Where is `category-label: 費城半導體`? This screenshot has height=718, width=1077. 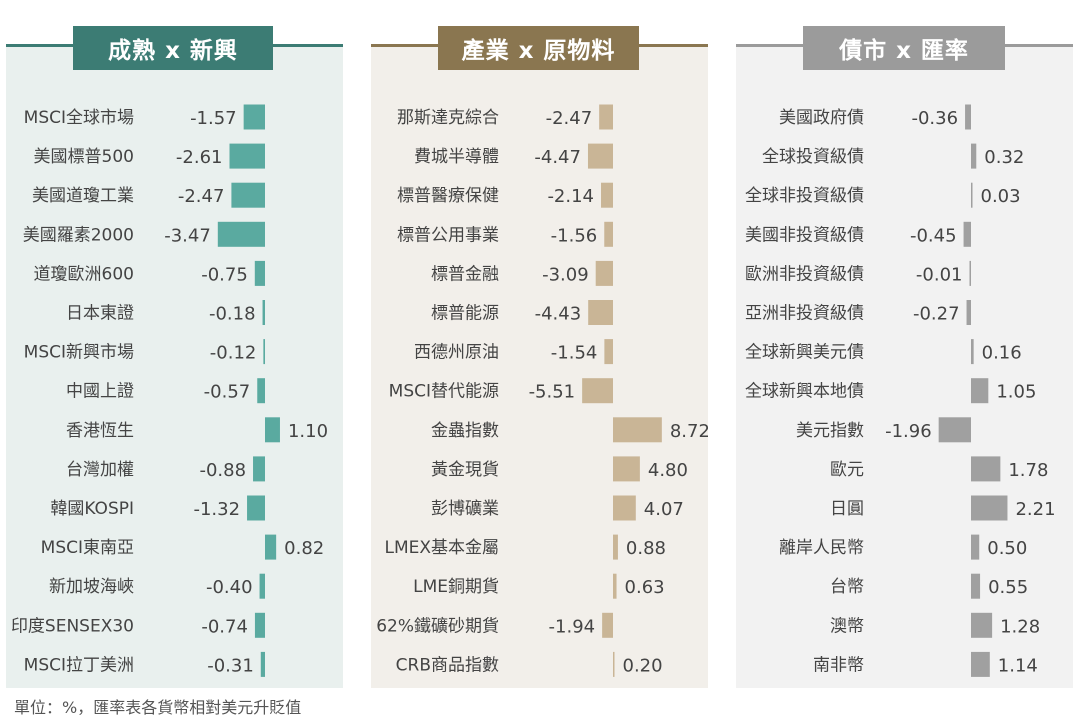 category-label: 費城半導體 is located at coordinates (456, 157).